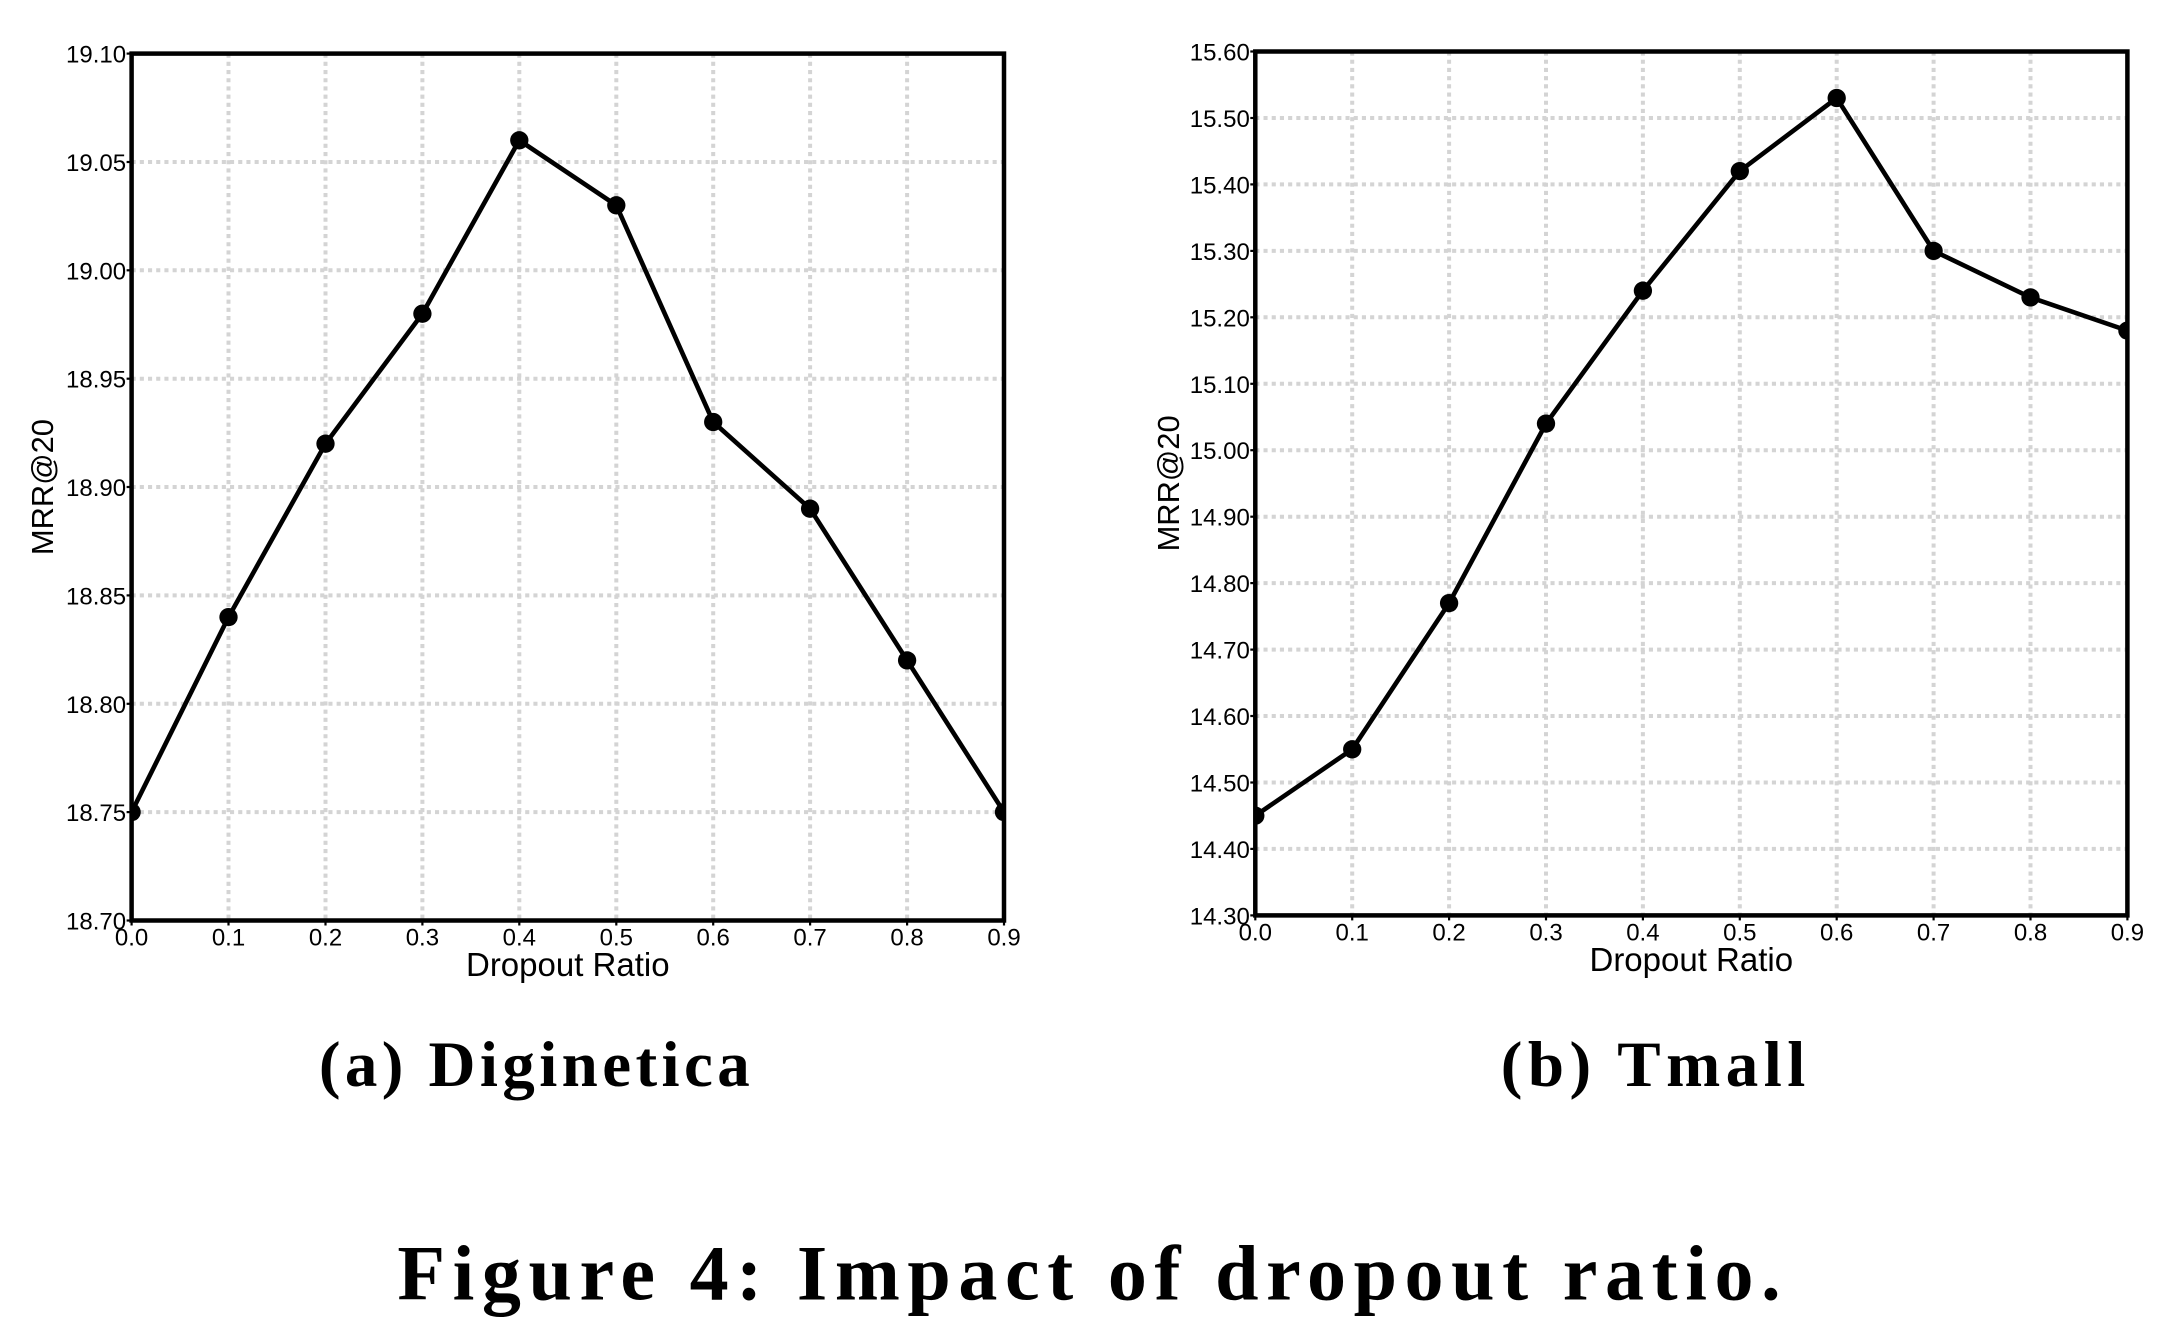 The width and height of the screenshot is (2182, 1330). I want to click on svg-text: 14.90, so click(1220, 518).